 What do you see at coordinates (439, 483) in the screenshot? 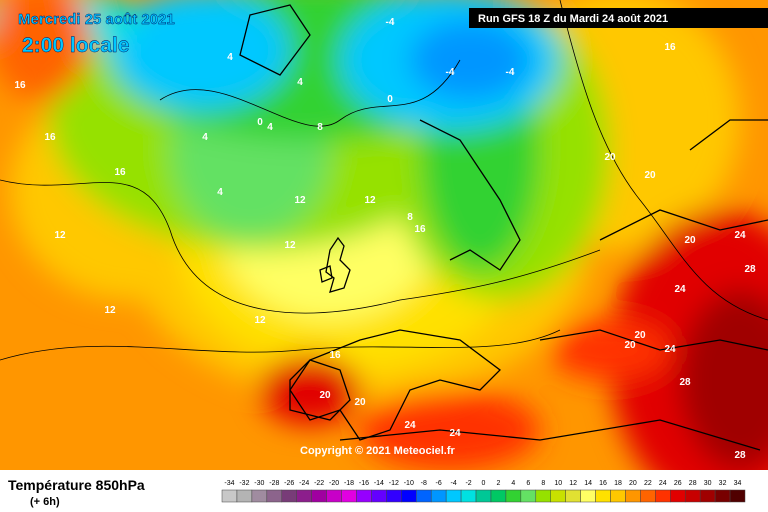
I see `scale-label: -6` at bounding box center [439, 483].